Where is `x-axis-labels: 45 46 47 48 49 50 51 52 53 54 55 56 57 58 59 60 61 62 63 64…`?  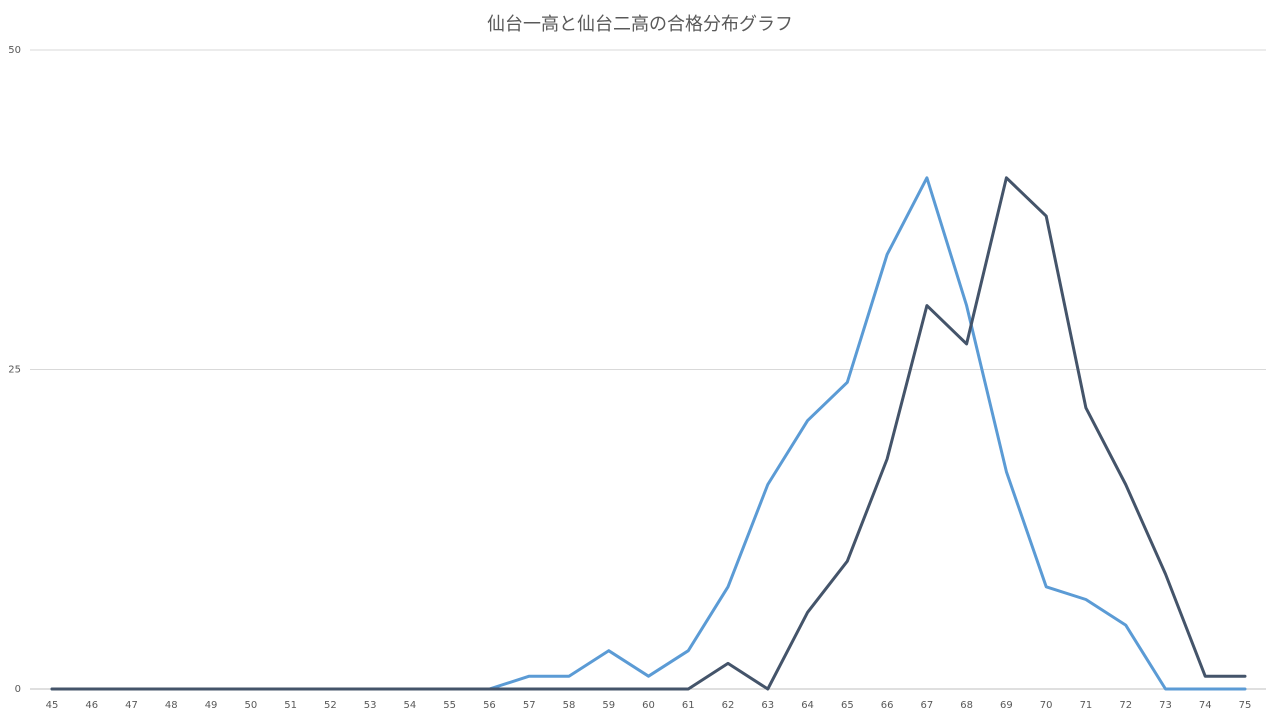 x-axis-labels: 45 46 47 48 49 50 51 52 53 54 55 56 57 58 59 60 61 62 63 64… is located at coordinates (649, 705).